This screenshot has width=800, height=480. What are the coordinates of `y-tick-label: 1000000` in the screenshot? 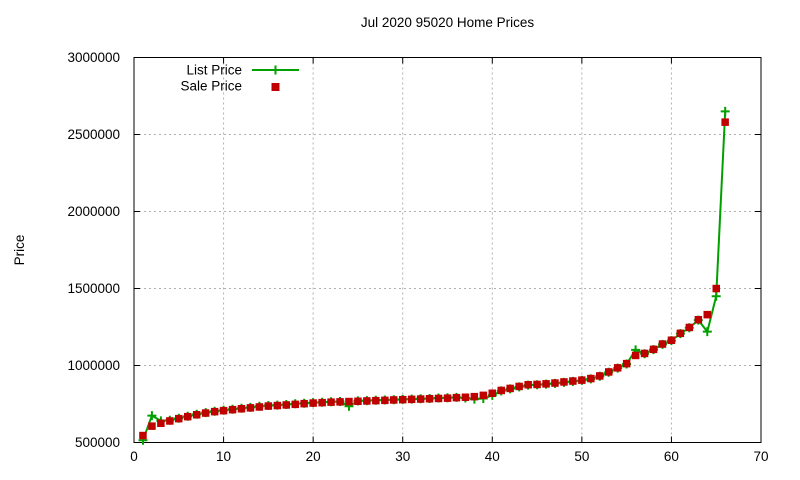 It's located at (93, 365).